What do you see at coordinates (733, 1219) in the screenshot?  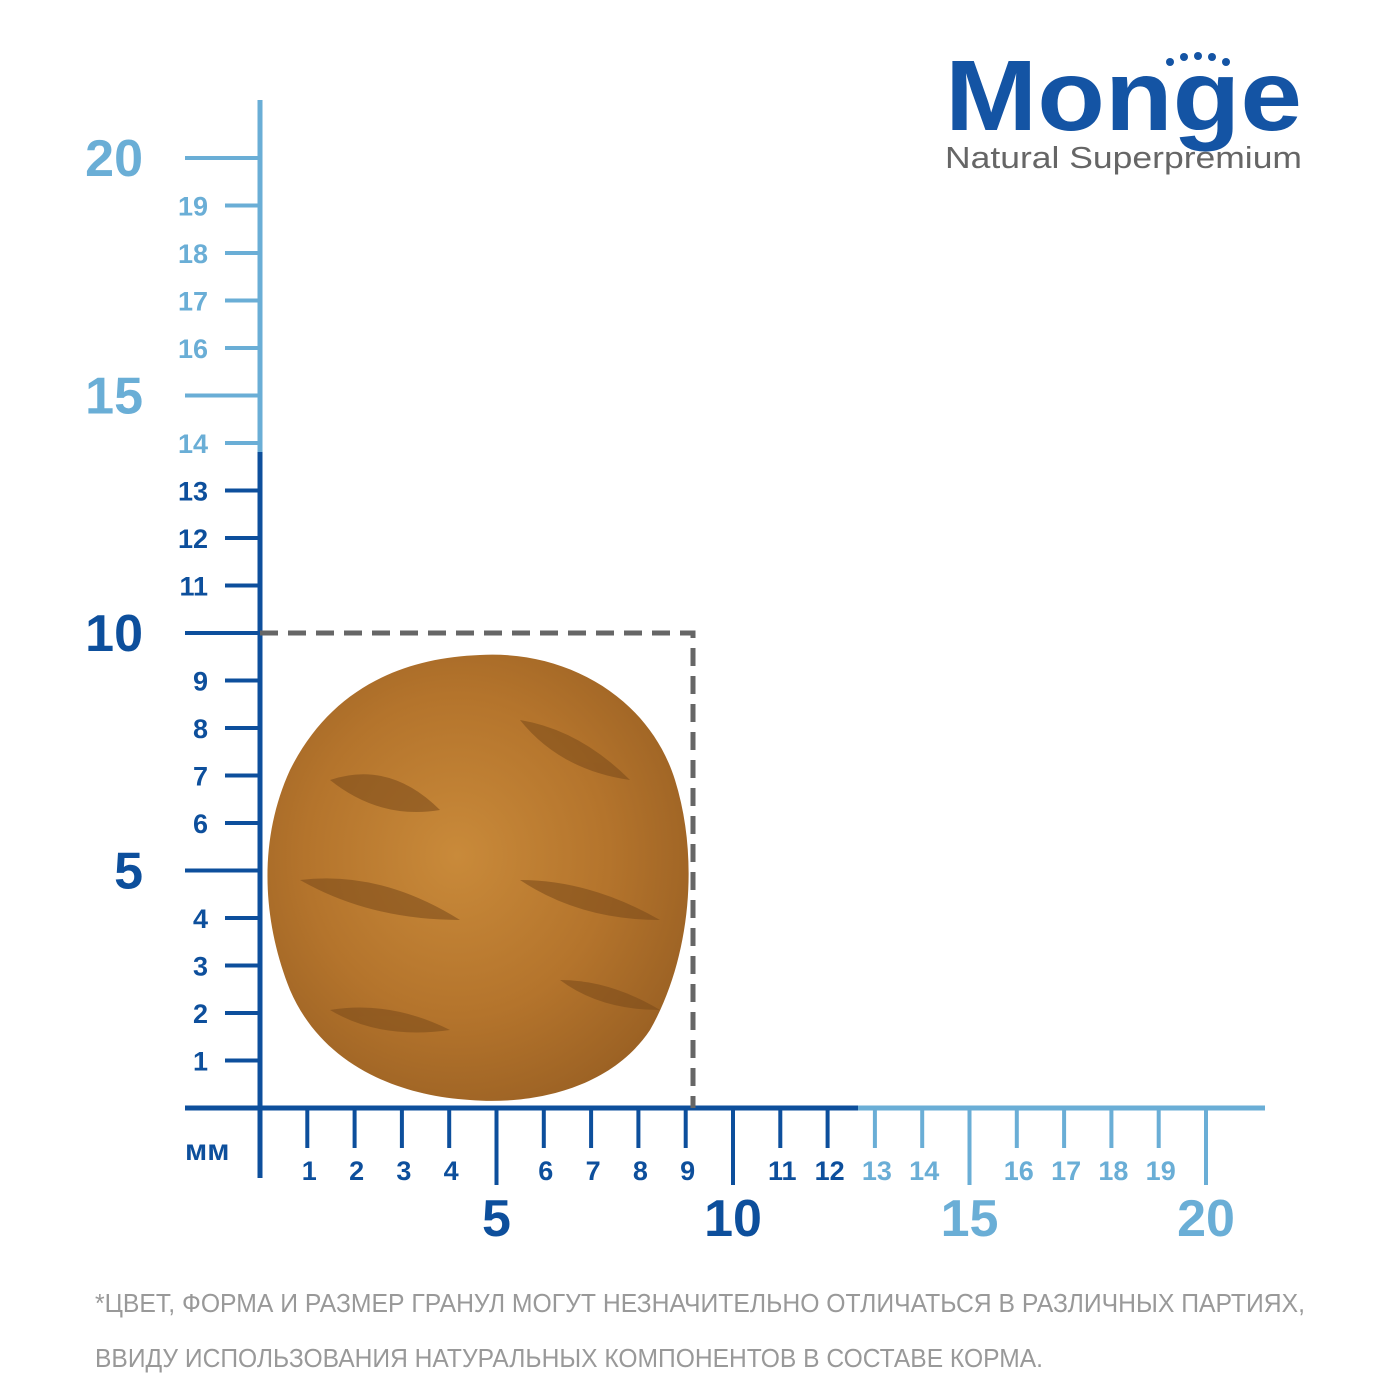 I see `x-tick-label: 10` at bounding box center [733, 1219].